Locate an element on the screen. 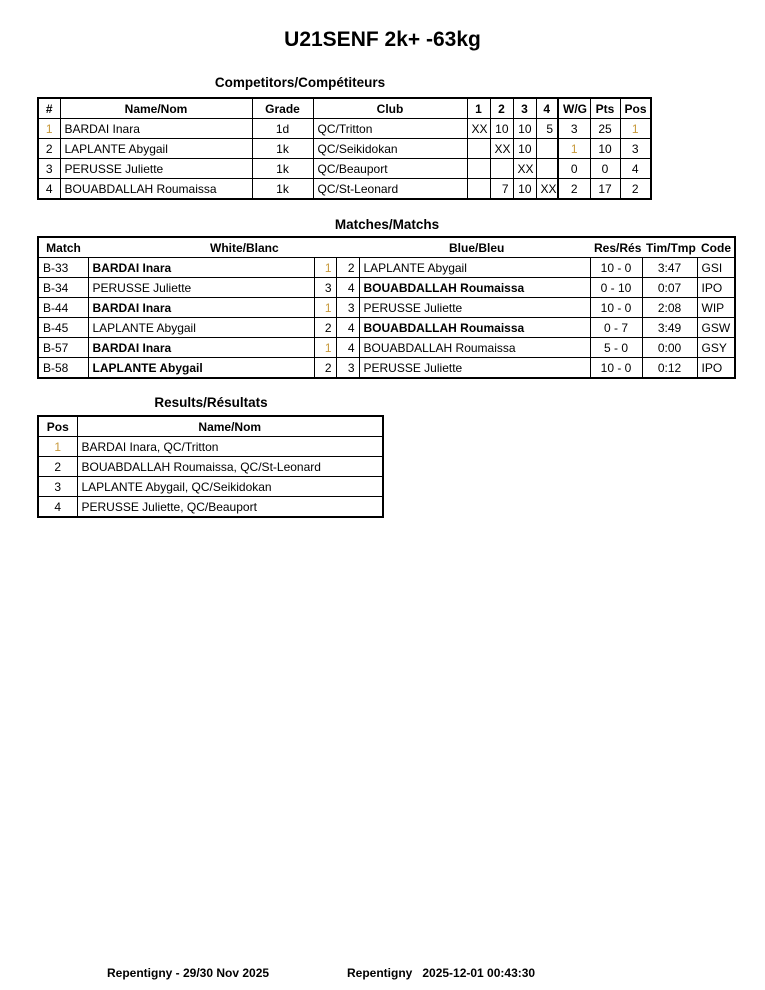 The width and height of the screenshot is (765, 990). column-header: Tim/Tmp is located at coordinates (669, 247).